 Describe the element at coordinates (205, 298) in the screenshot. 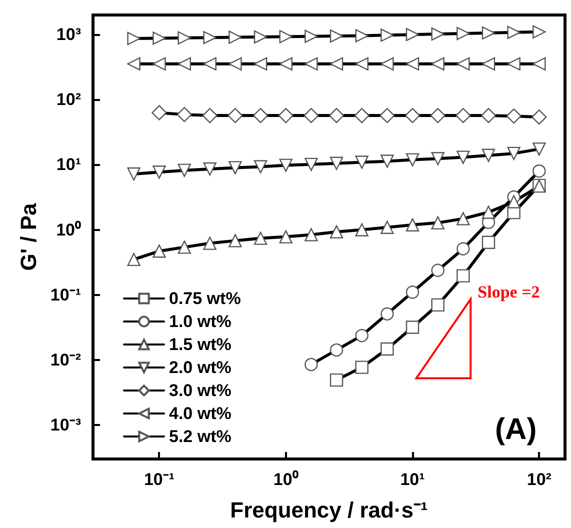

I see `legend-label: 0.75 wt%` at that location.